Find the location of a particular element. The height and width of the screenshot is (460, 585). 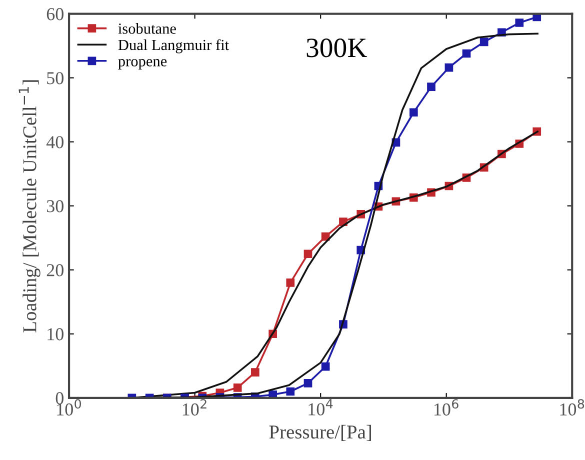

y-tick-label: 60 is located at coordinates (55, 14).